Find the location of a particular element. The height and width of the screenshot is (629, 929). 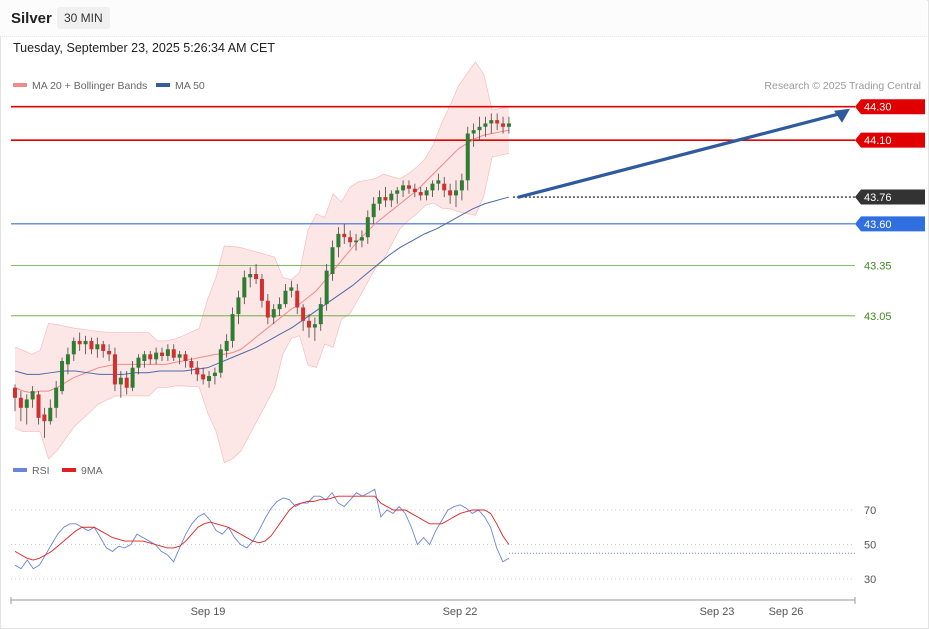

pivot-label-bg is located at coordinates (890, 224).